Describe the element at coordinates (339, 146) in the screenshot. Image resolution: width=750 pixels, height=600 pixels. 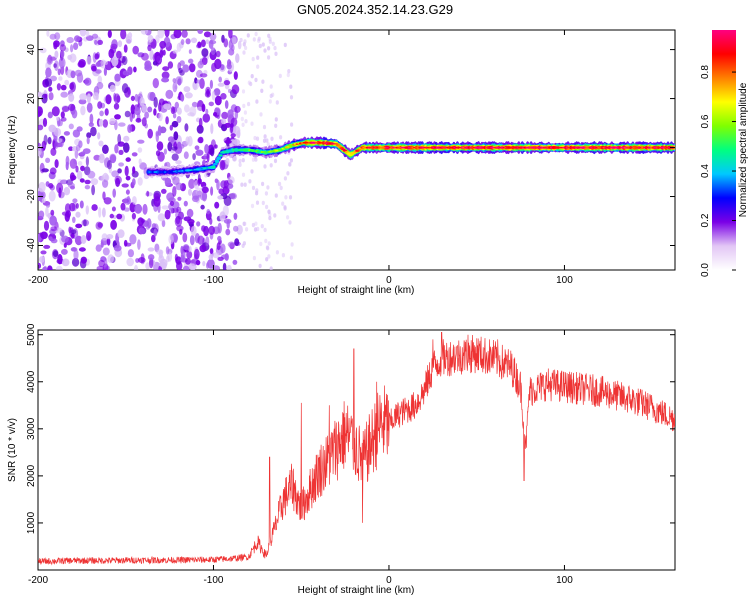
I see `signal-mark` at that location.